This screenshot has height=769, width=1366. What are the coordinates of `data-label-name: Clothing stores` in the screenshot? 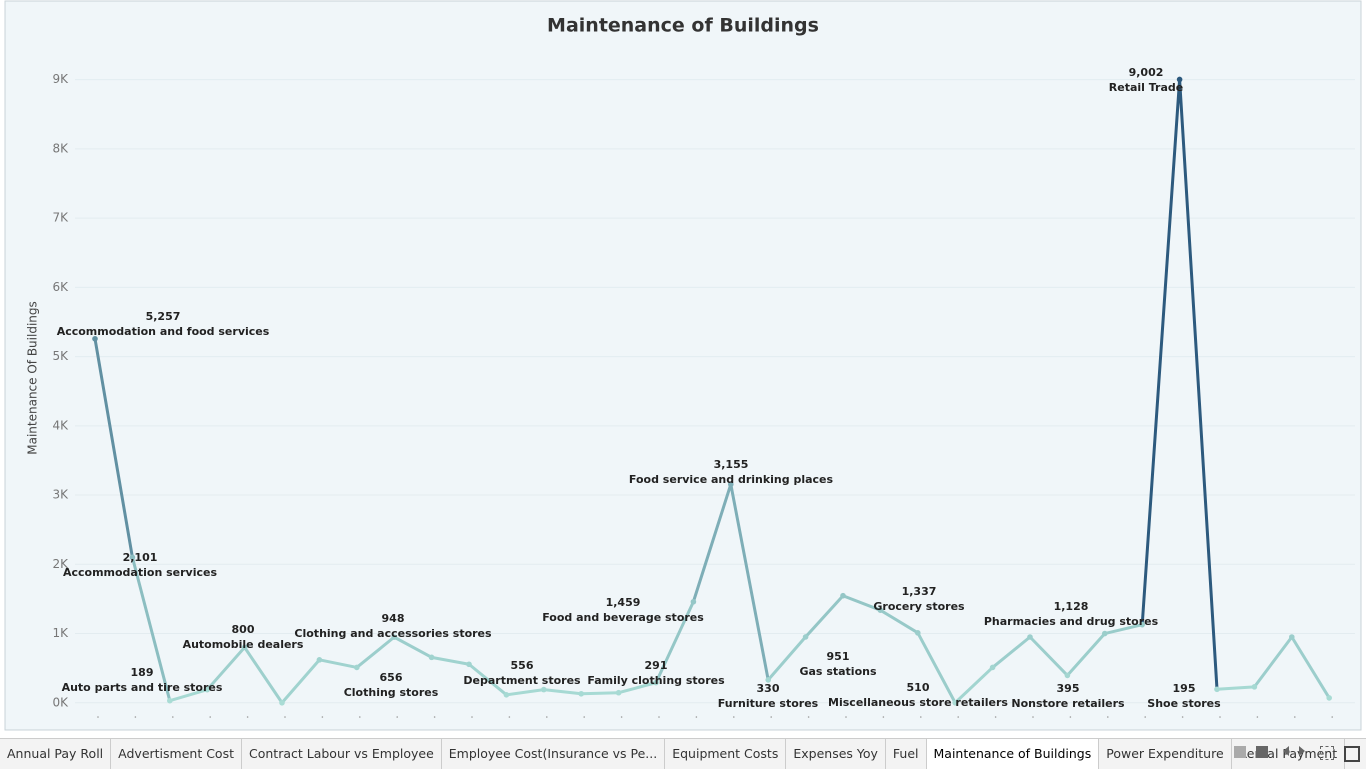 It's located at (391, 692).